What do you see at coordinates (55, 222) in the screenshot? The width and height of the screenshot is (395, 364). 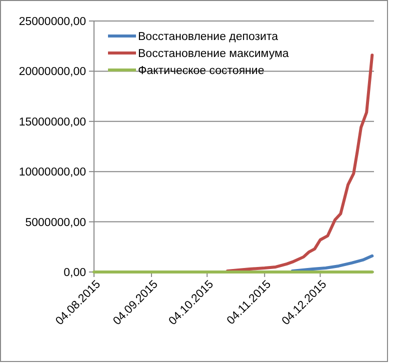 I see `y-tick-label: 5000000,00` at bounding box center [55, 222].